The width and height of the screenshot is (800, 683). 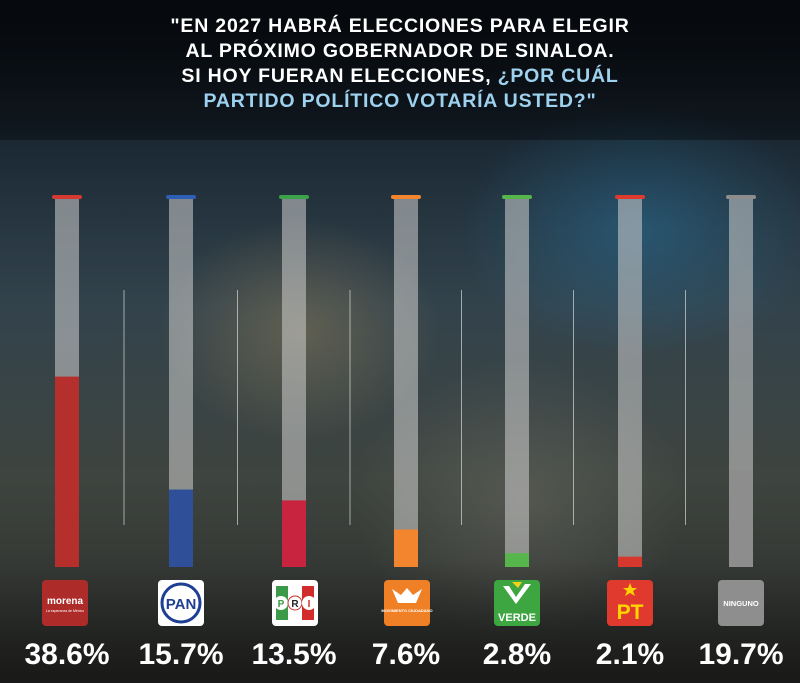 I want to click on pt-star-icon, so click(x=630, y=589).